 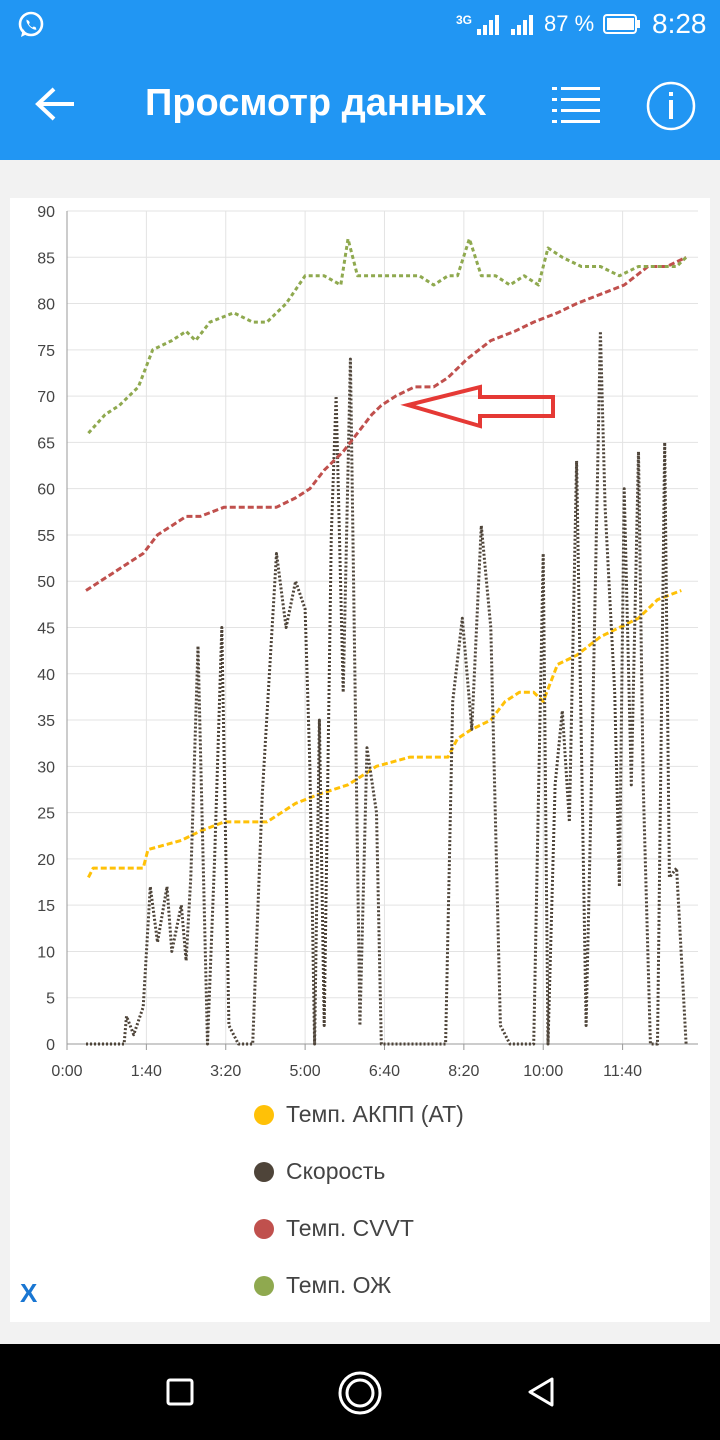 I want to click on x-tick-label: 6:40, so click(x=384, y=1070).